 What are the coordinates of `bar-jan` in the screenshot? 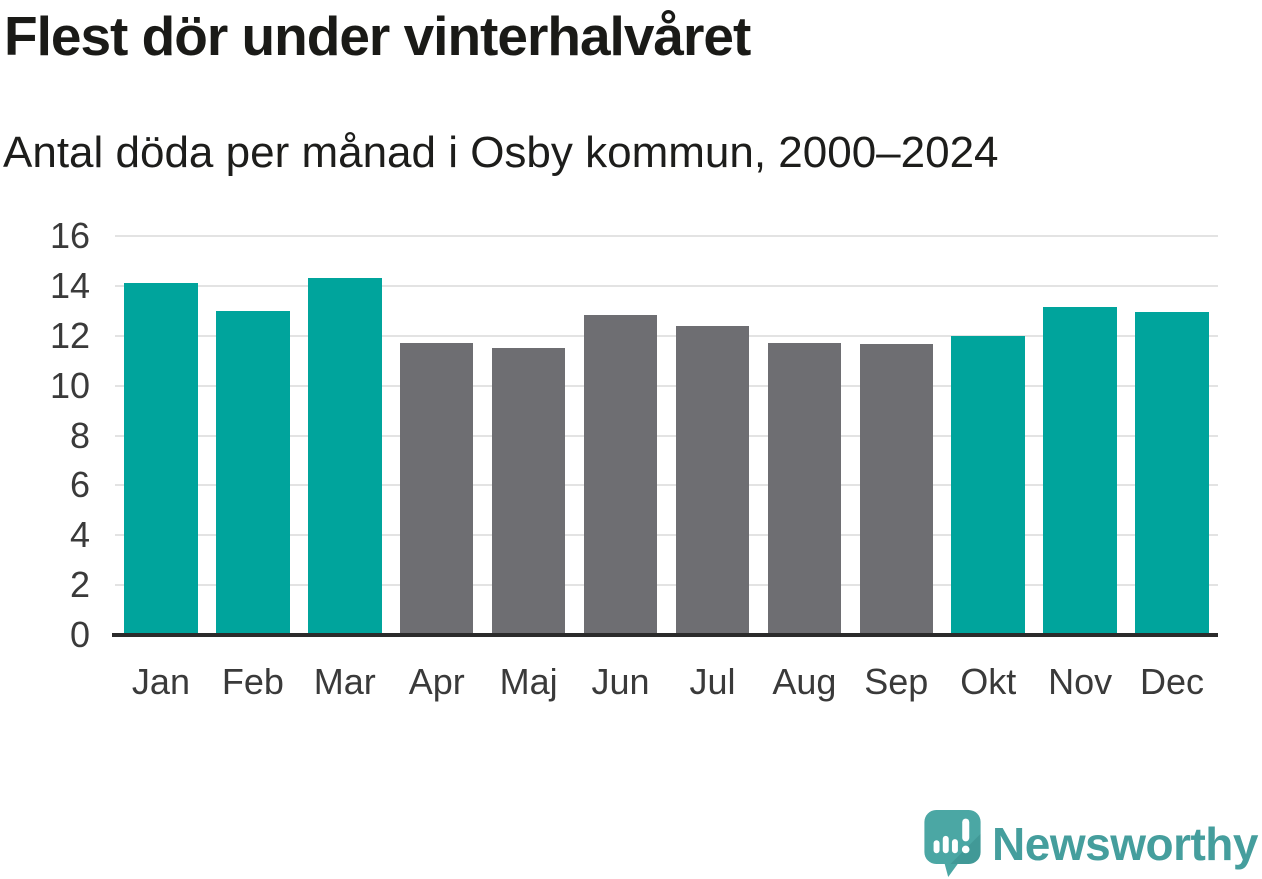 It's located at (161, 459).